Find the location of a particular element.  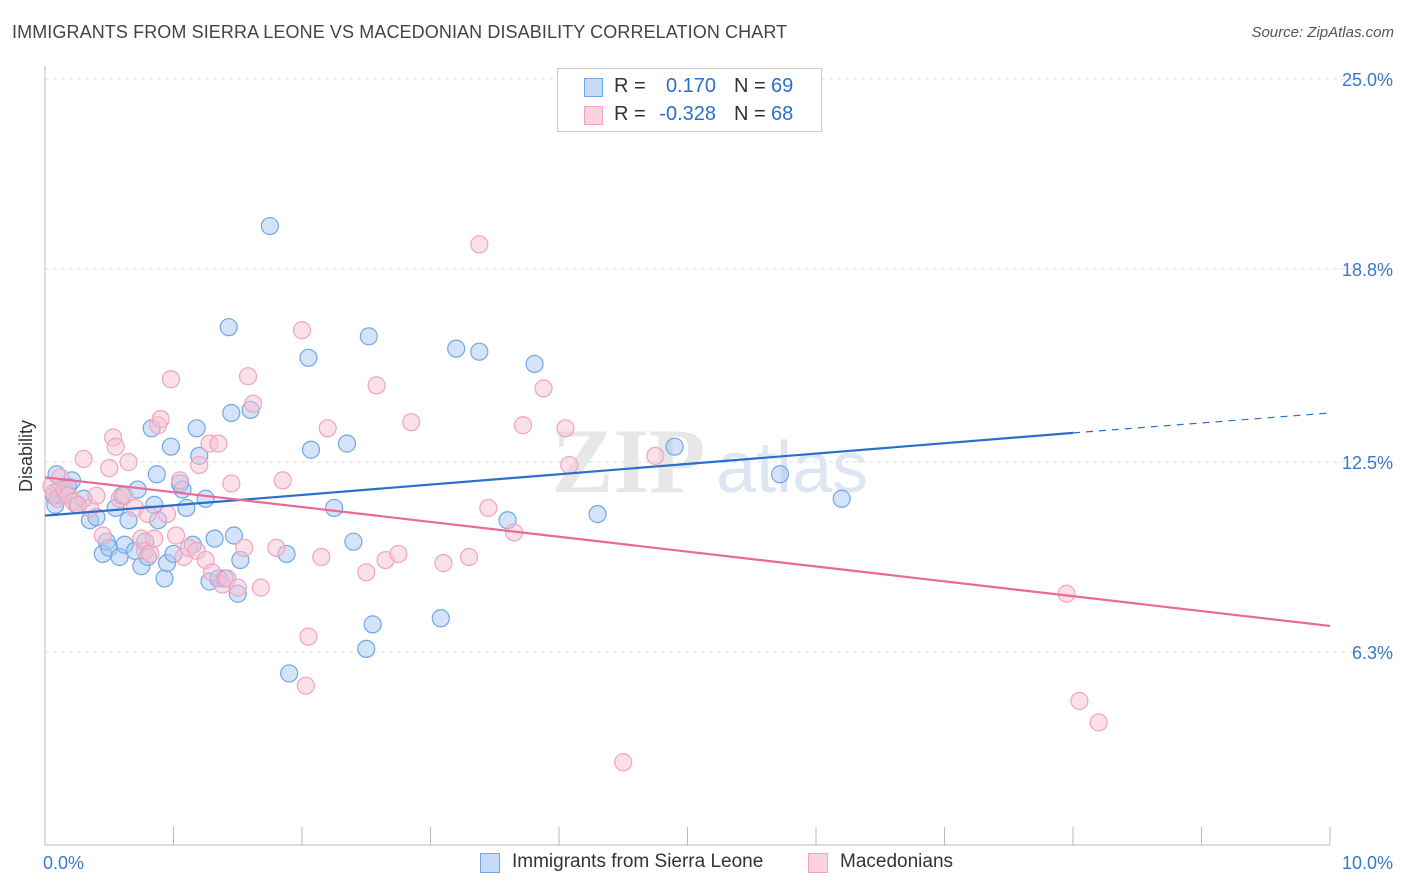

trend-line-blue-extension is located at coordinates (1201, 423).